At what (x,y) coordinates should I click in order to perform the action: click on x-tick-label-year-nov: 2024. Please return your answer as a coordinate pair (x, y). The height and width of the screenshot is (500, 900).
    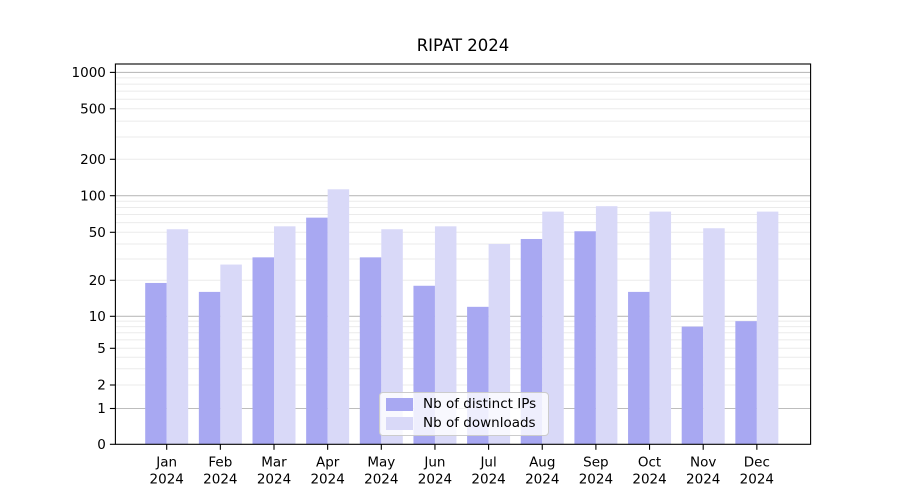
    Looking at the image, I should click on (703, 480).